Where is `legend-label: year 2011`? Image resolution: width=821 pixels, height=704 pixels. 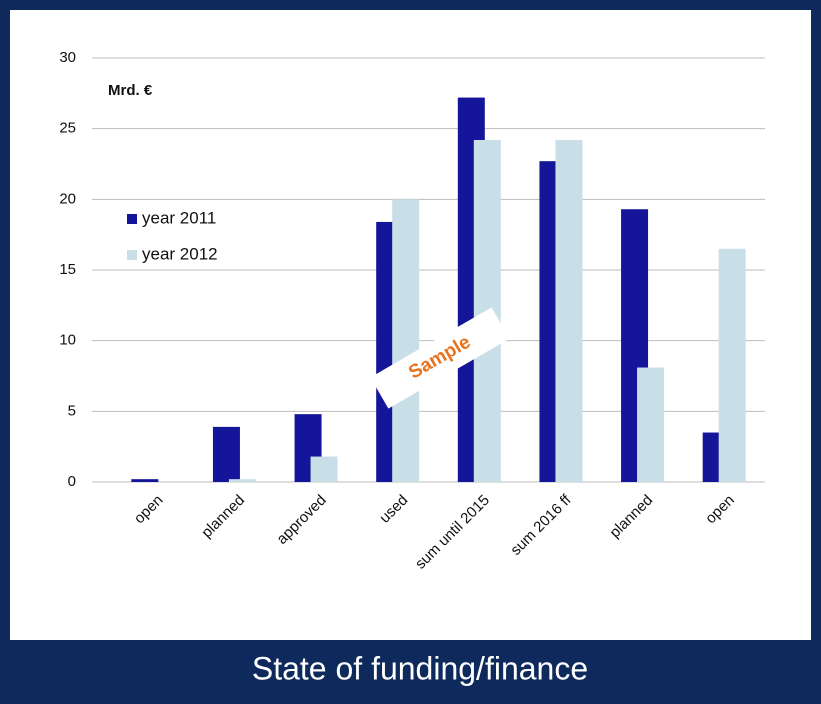
legend-label: year 2011 is located at coordinates (179, 217).